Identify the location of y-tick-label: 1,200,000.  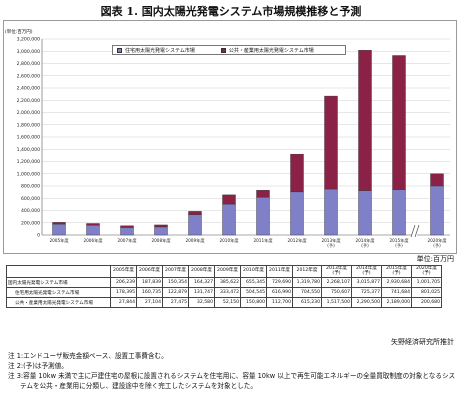
(28, 162).